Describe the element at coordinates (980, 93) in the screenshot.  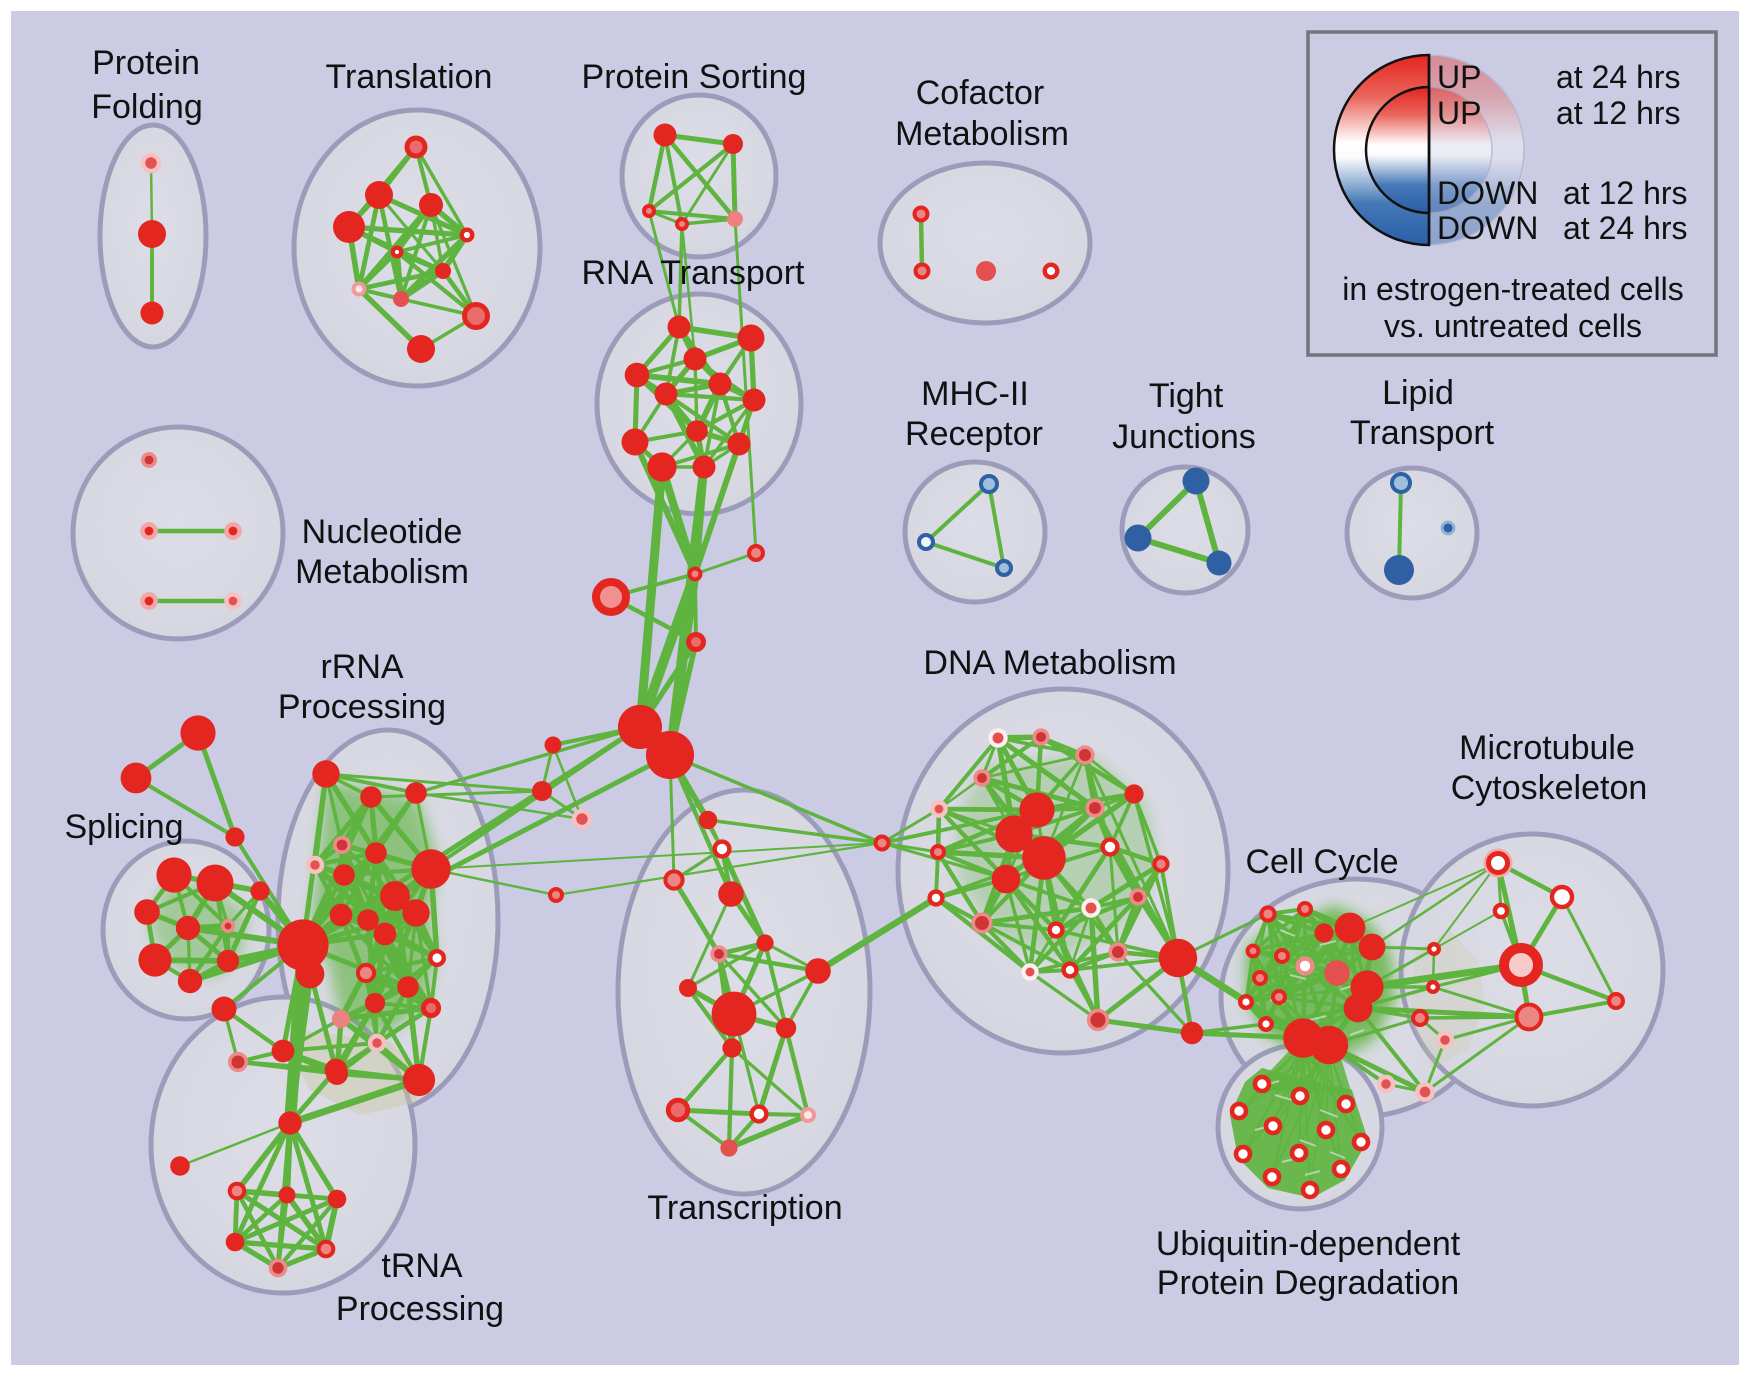
I see `svg-text: Cofactor` at that location.